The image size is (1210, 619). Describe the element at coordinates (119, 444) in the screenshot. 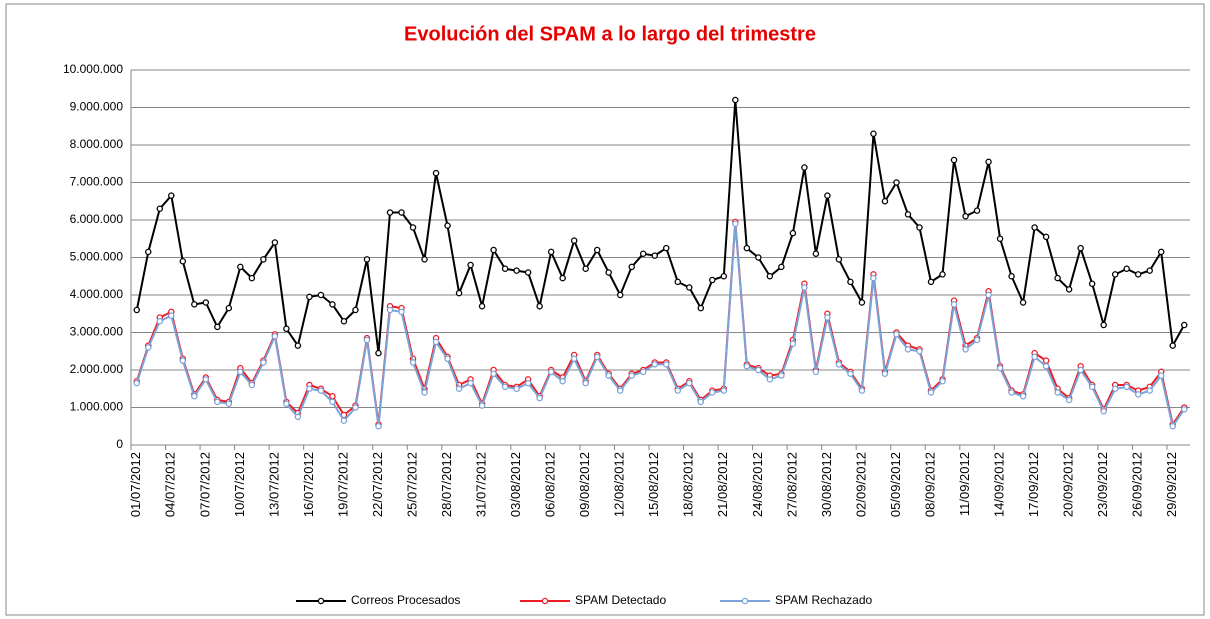

I see `y-tick-label: 0` at that location.